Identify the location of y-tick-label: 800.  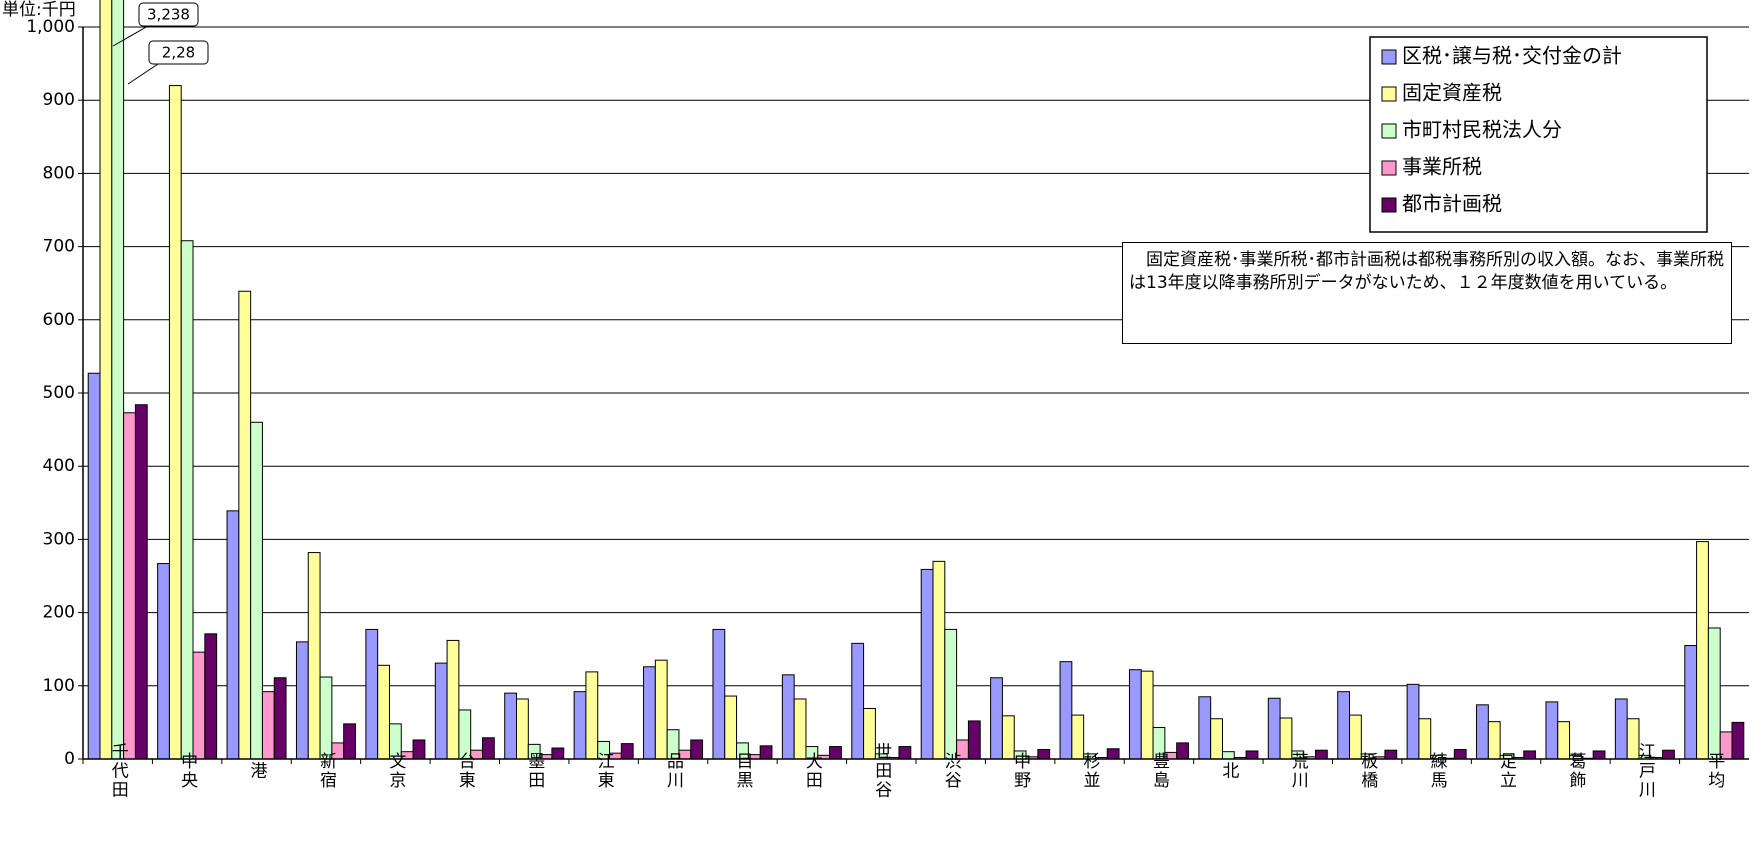
(59, 173).